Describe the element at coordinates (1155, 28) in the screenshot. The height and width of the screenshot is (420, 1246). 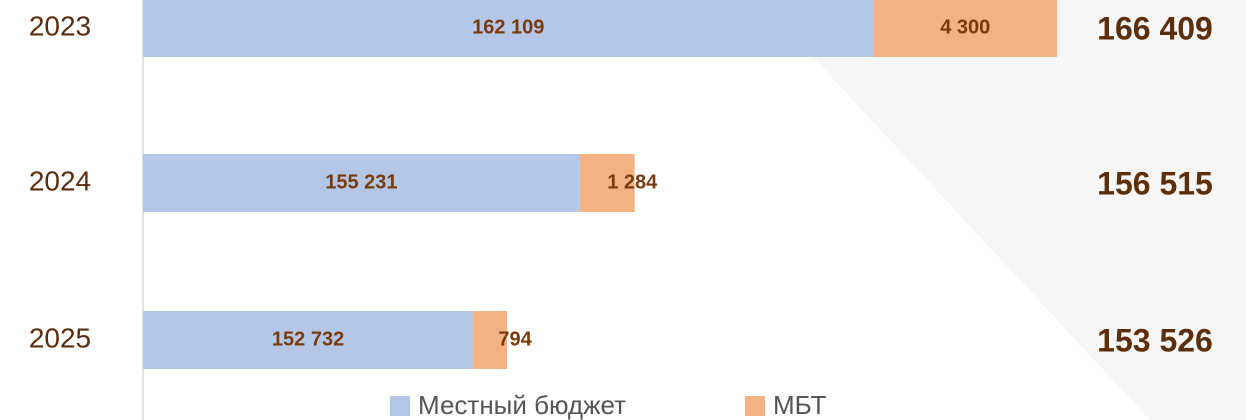
I see `total-label: 166 409` at that location.